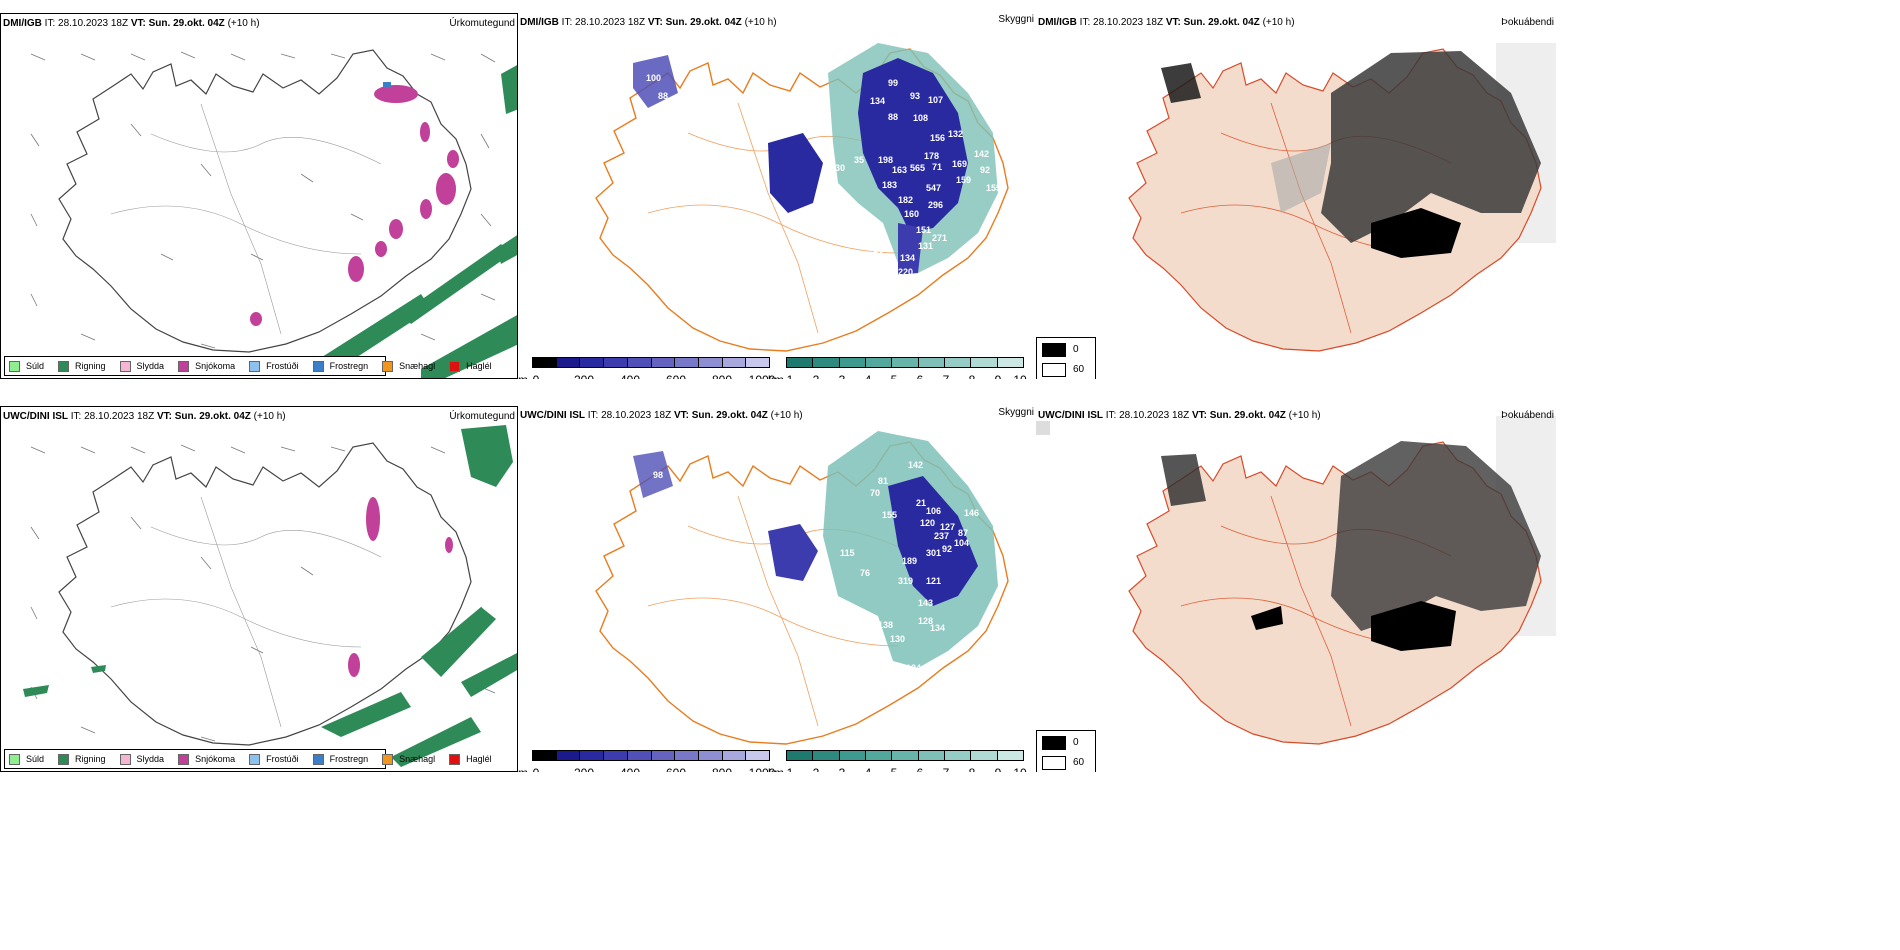  What do you see at coordinates (141, 366) in the screenshot?
I see `legend-item-slydda: Slydda` at bounding box center [141, 366].